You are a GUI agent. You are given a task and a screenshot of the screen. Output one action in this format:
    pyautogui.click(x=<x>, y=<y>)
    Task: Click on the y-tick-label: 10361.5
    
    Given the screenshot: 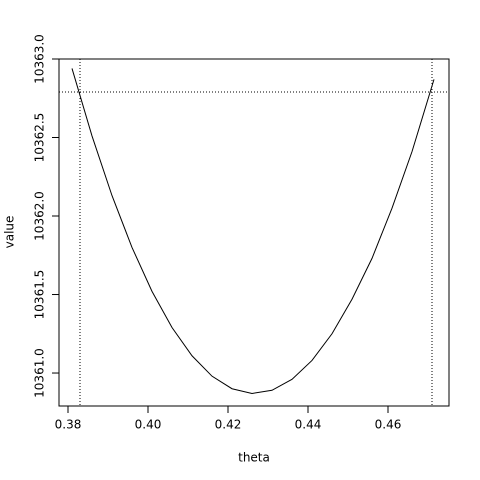 What is the action you would take?
    pyautogui.click(x=40, y=295)
    